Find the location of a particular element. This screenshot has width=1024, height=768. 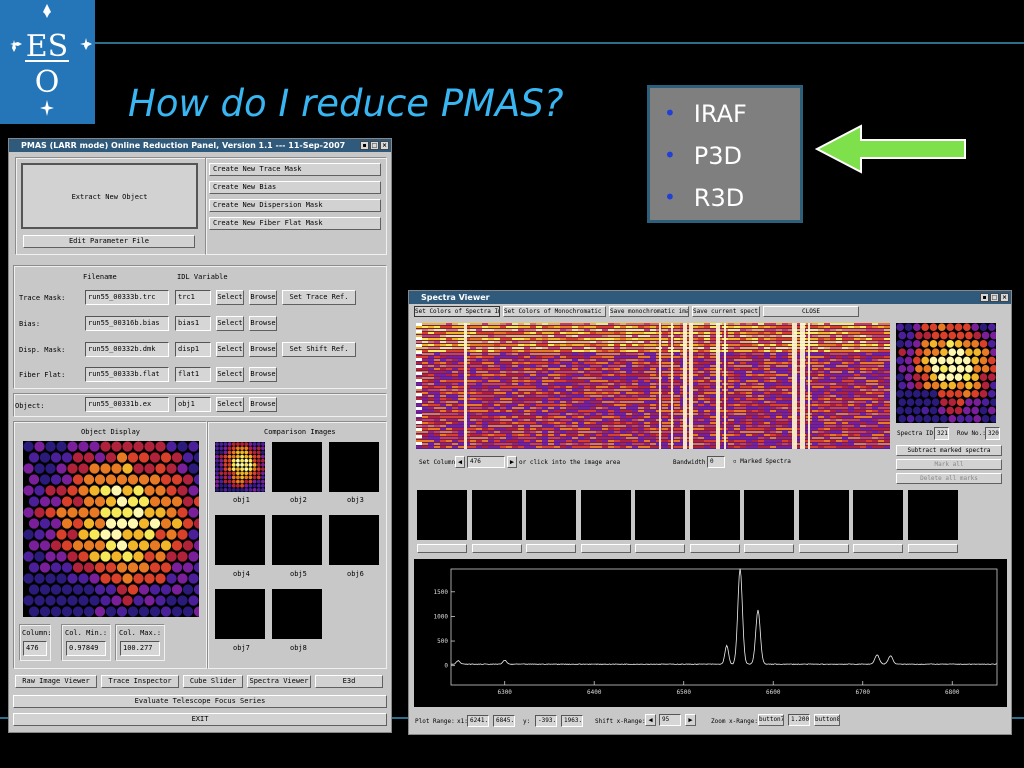

spectra-id-field: 321 is located at coordinates (941, 433).